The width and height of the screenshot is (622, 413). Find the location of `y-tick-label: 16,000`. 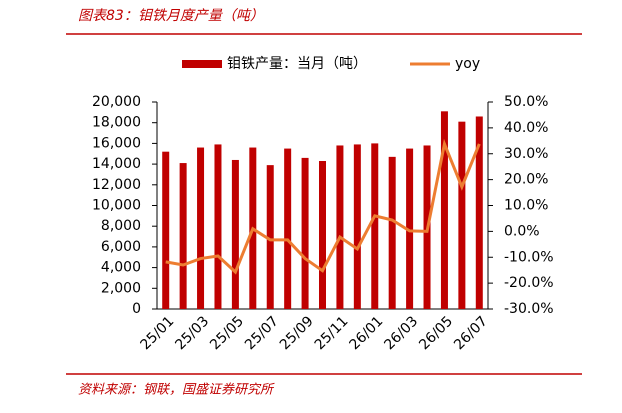

y-tick-label: 16,000 is located at coordinates (116, 143).